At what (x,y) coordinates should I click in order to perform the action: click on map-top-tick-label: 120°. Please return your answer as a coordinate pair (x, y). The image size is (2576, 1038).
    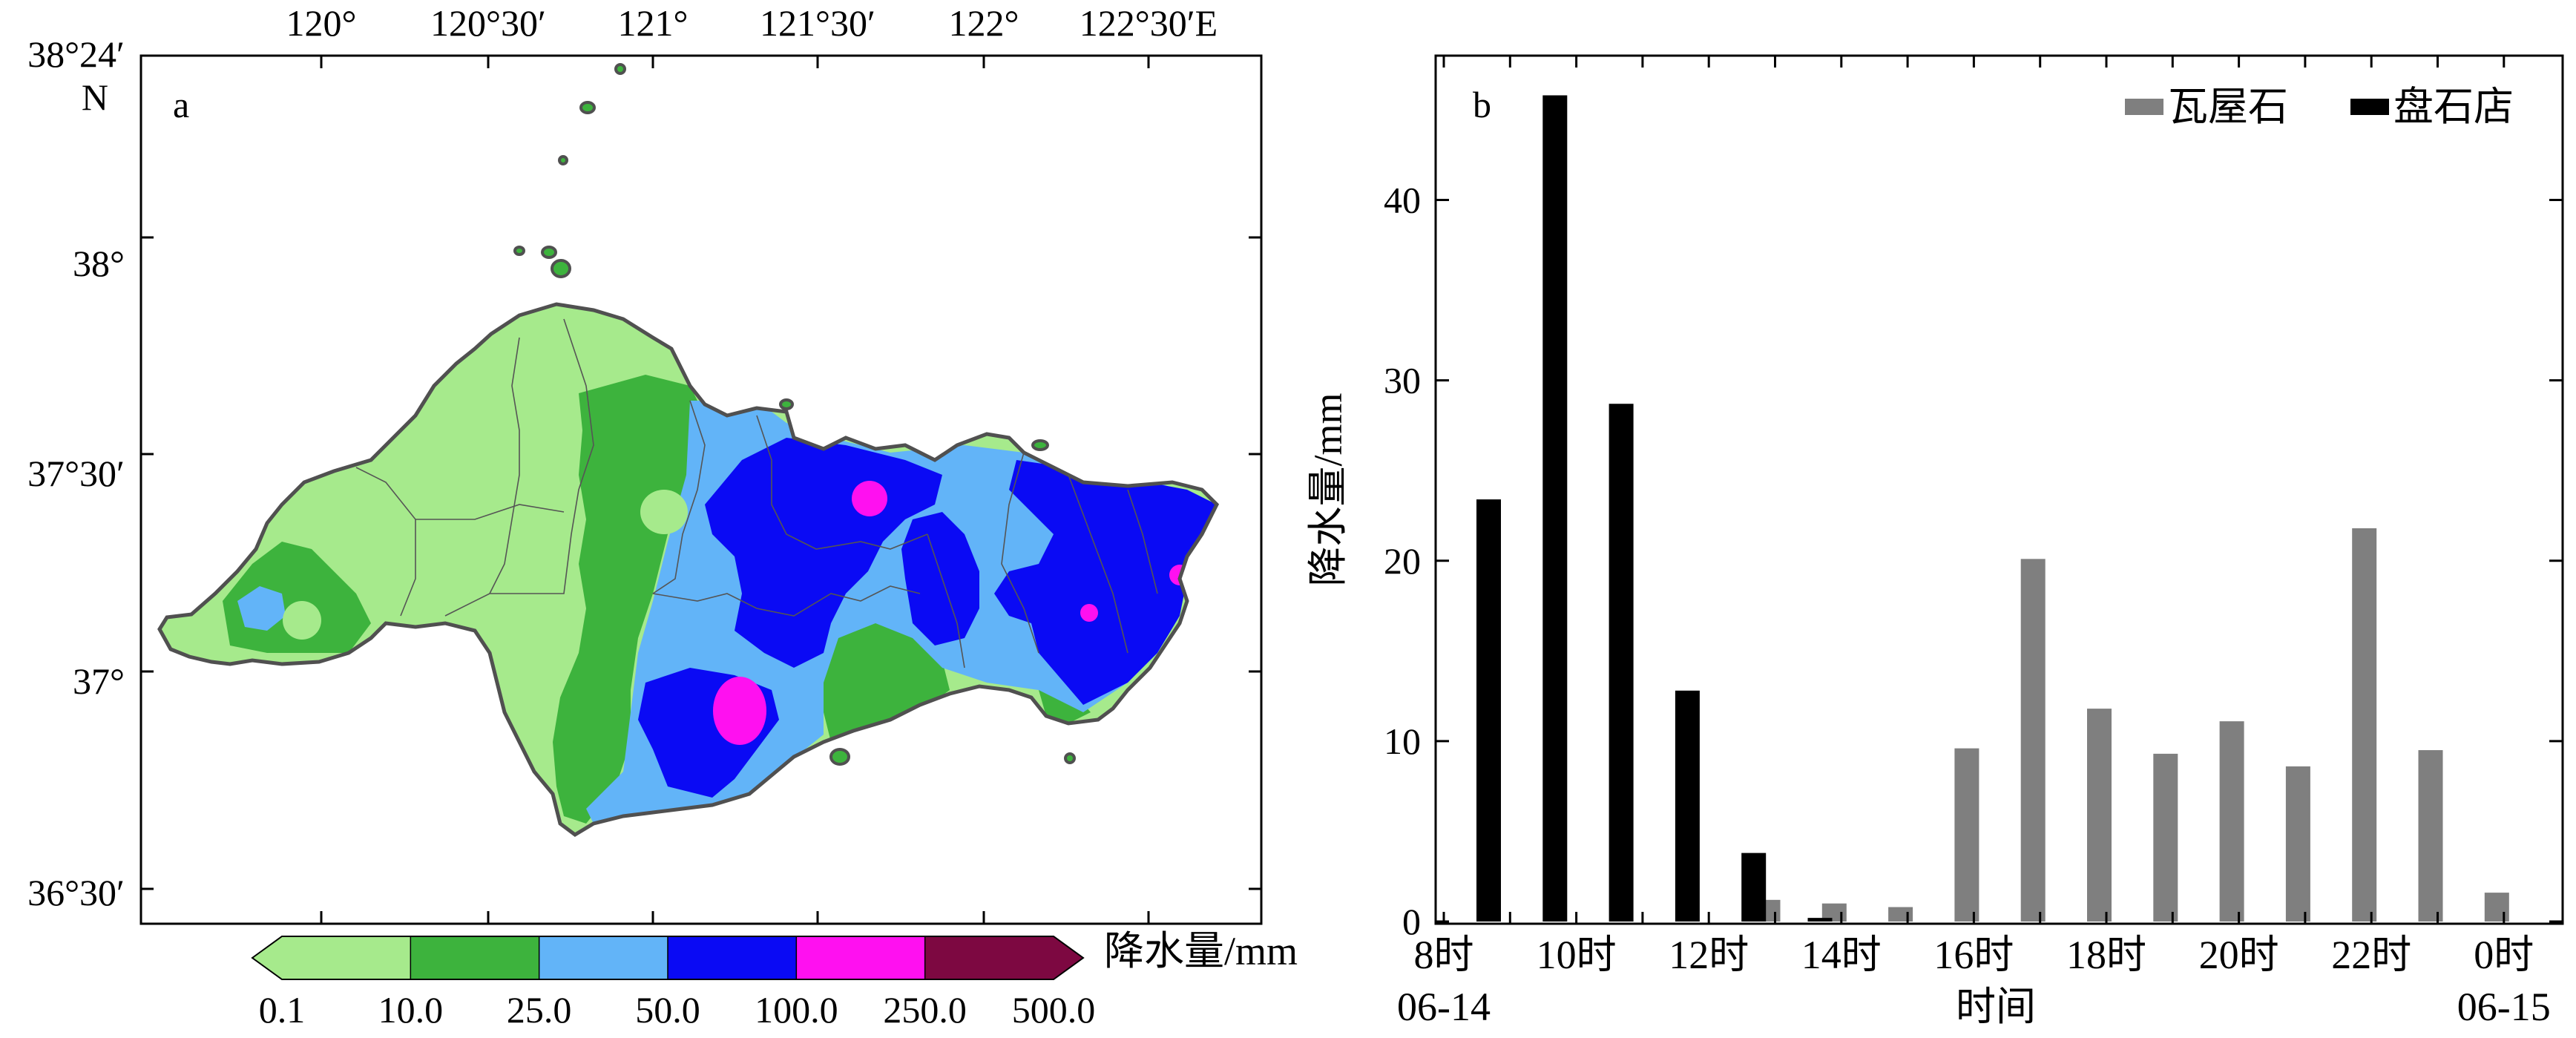
    Looking at the image, I should click on (321, 23).